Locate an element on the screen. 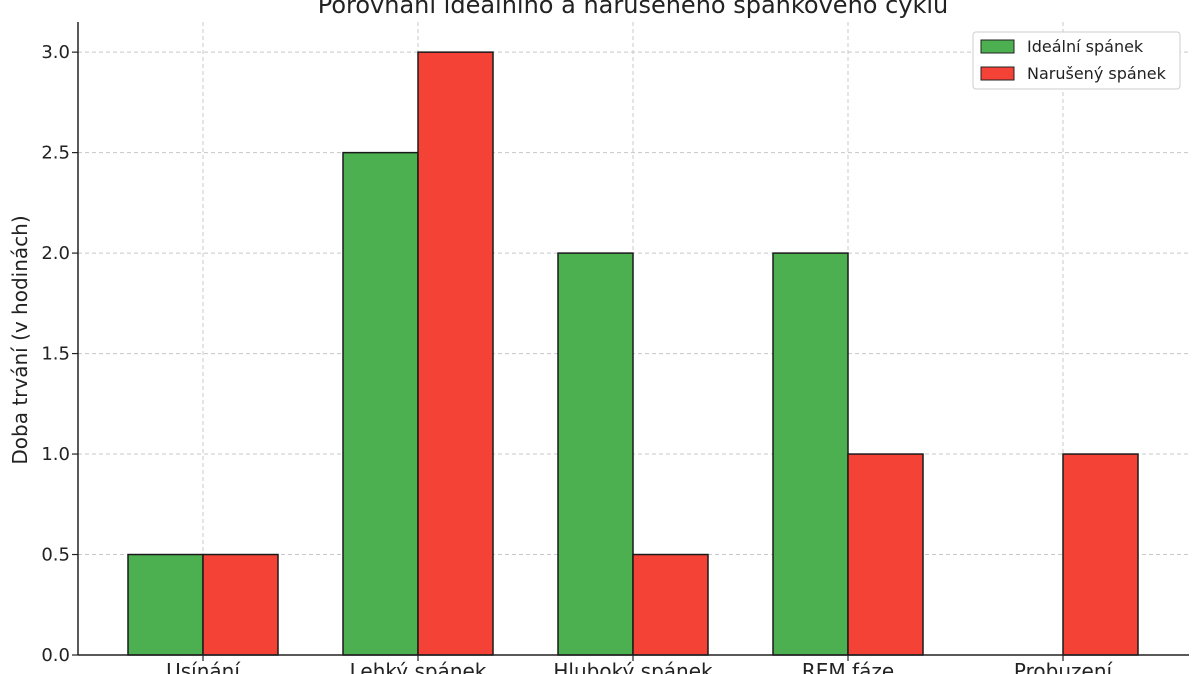 Image resolution: width=1200 pixels, height=674 pixels. y-ticks: 0.0 0.5 1.0 1.5 2.0 2.5 3.0 is located at coordinates (59, 354).